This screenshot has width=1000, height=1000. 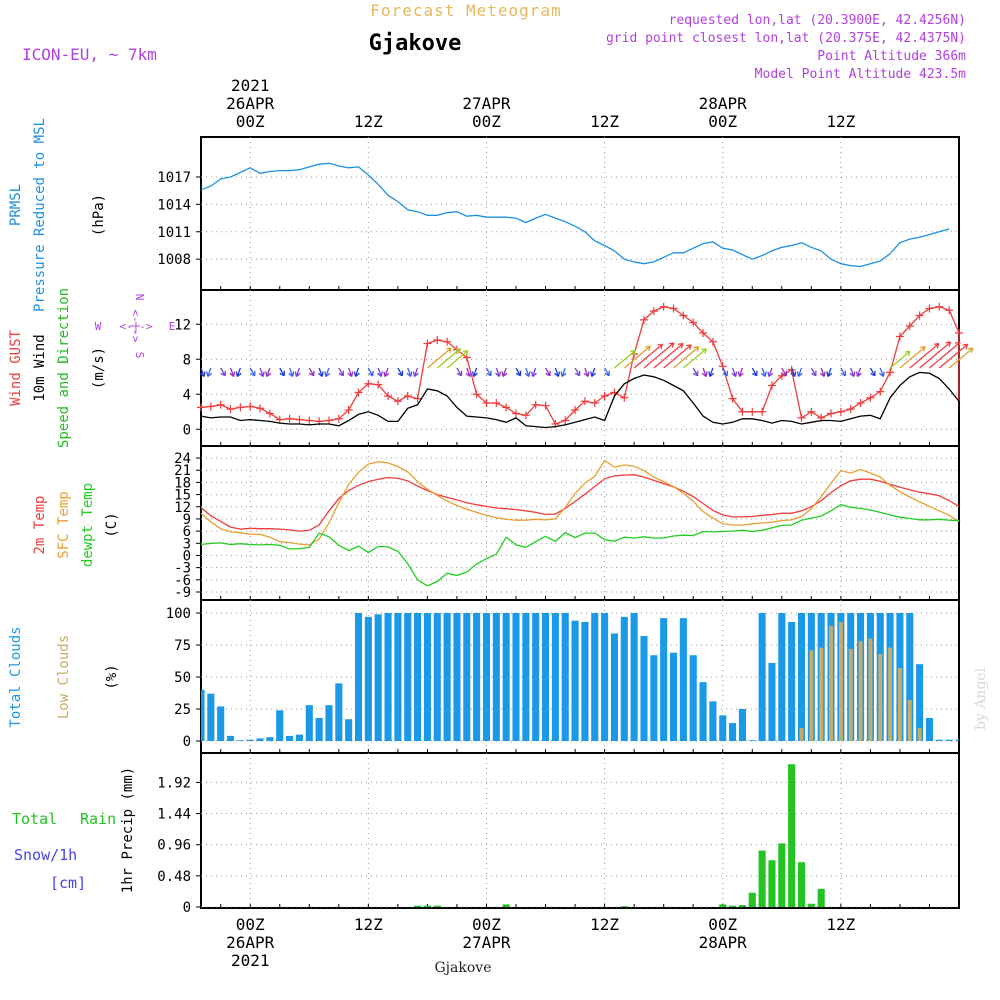 I want to click on temperature-ytick-label: 9, so click(x=187, y=520).